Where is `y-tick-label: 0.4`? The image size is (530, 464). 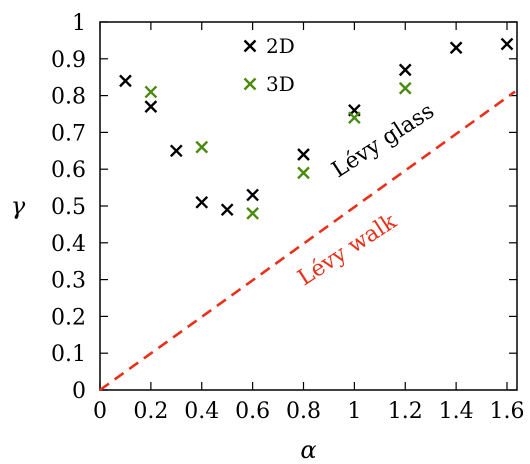
y-tick-label: 0.4 is located at coordinates (68, 244).